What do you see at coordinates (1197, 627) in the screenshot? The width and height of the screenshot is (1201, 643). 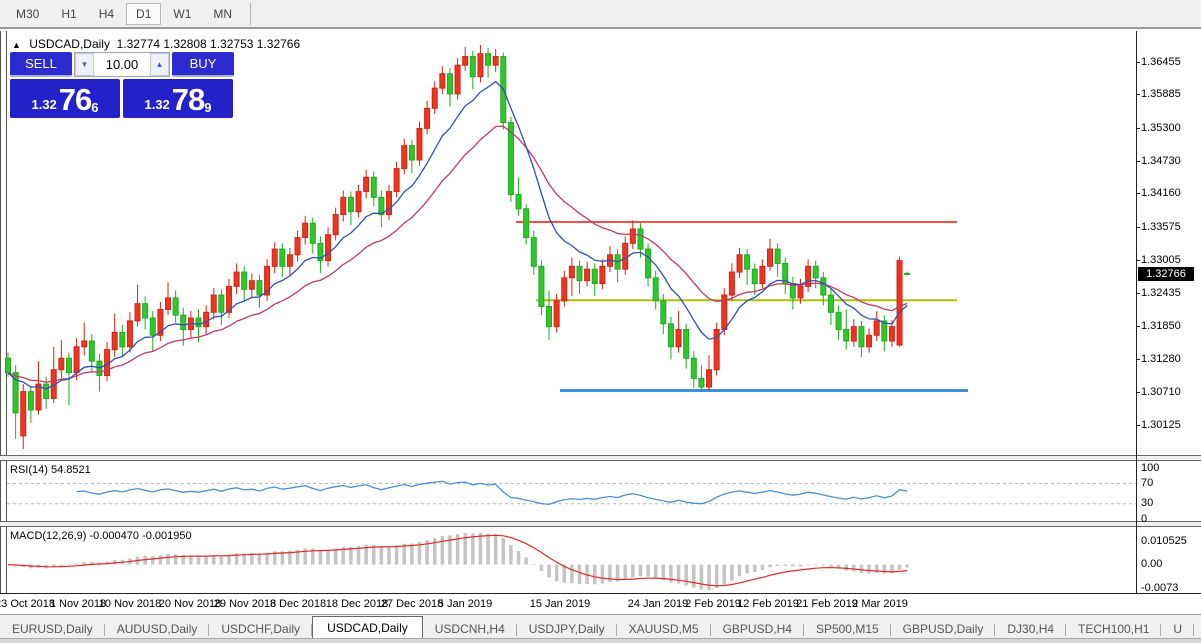 I see `tab-scroll-left-icon: ◂` at bounding box center [1197, 627].